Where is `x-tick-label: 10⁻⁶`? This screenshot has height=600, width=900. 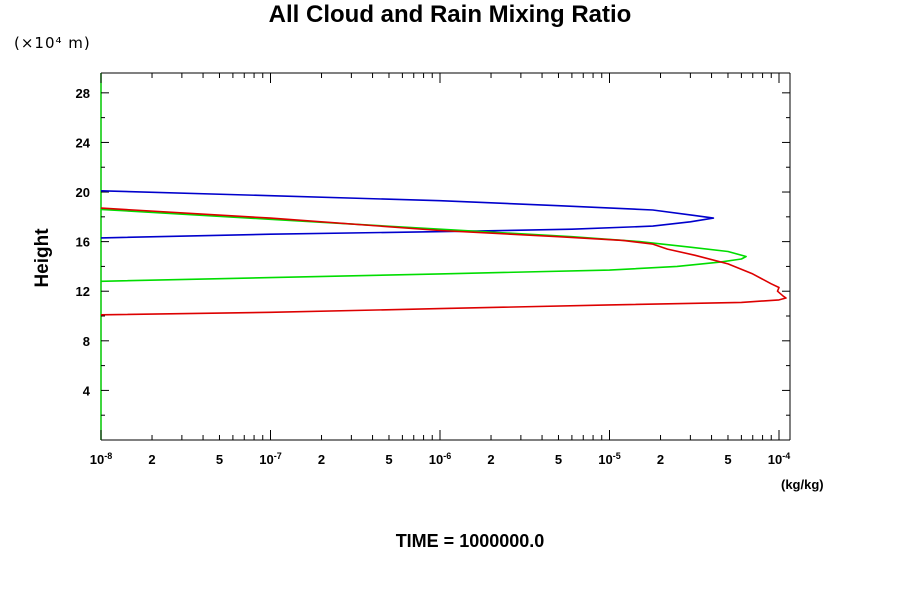 x-tick-label: 10⁻⁶ is located at coordinates (440, 459).